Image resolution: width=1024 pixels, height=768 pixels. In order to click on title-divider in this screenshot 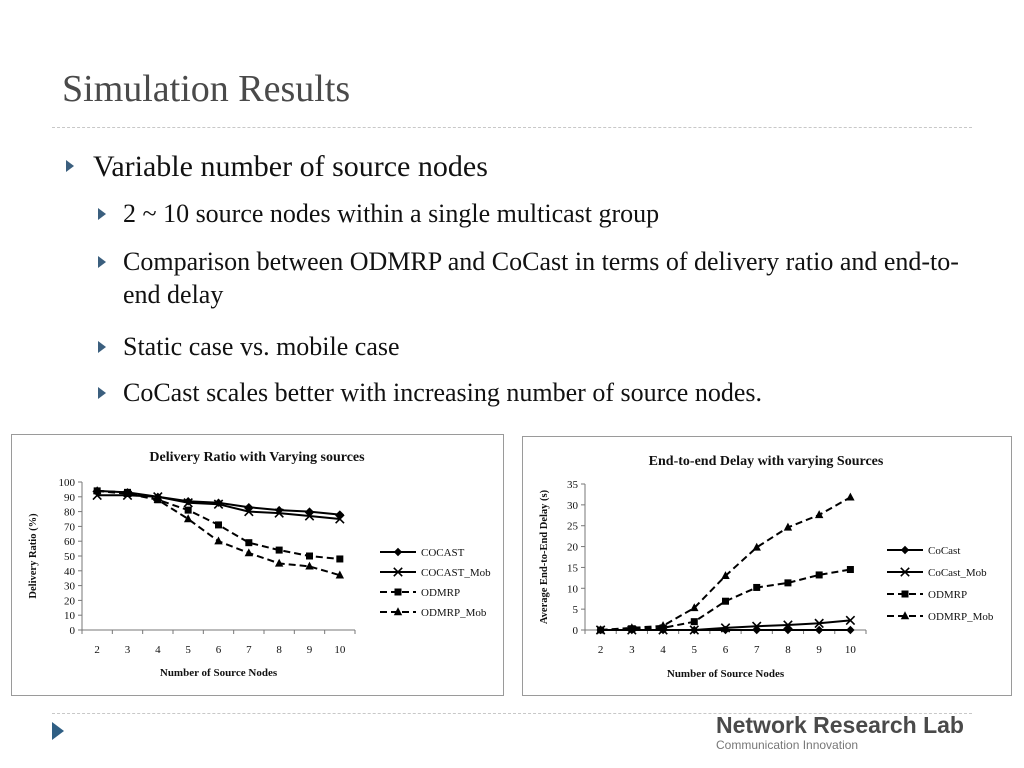, I will do `click(512, 127)`.